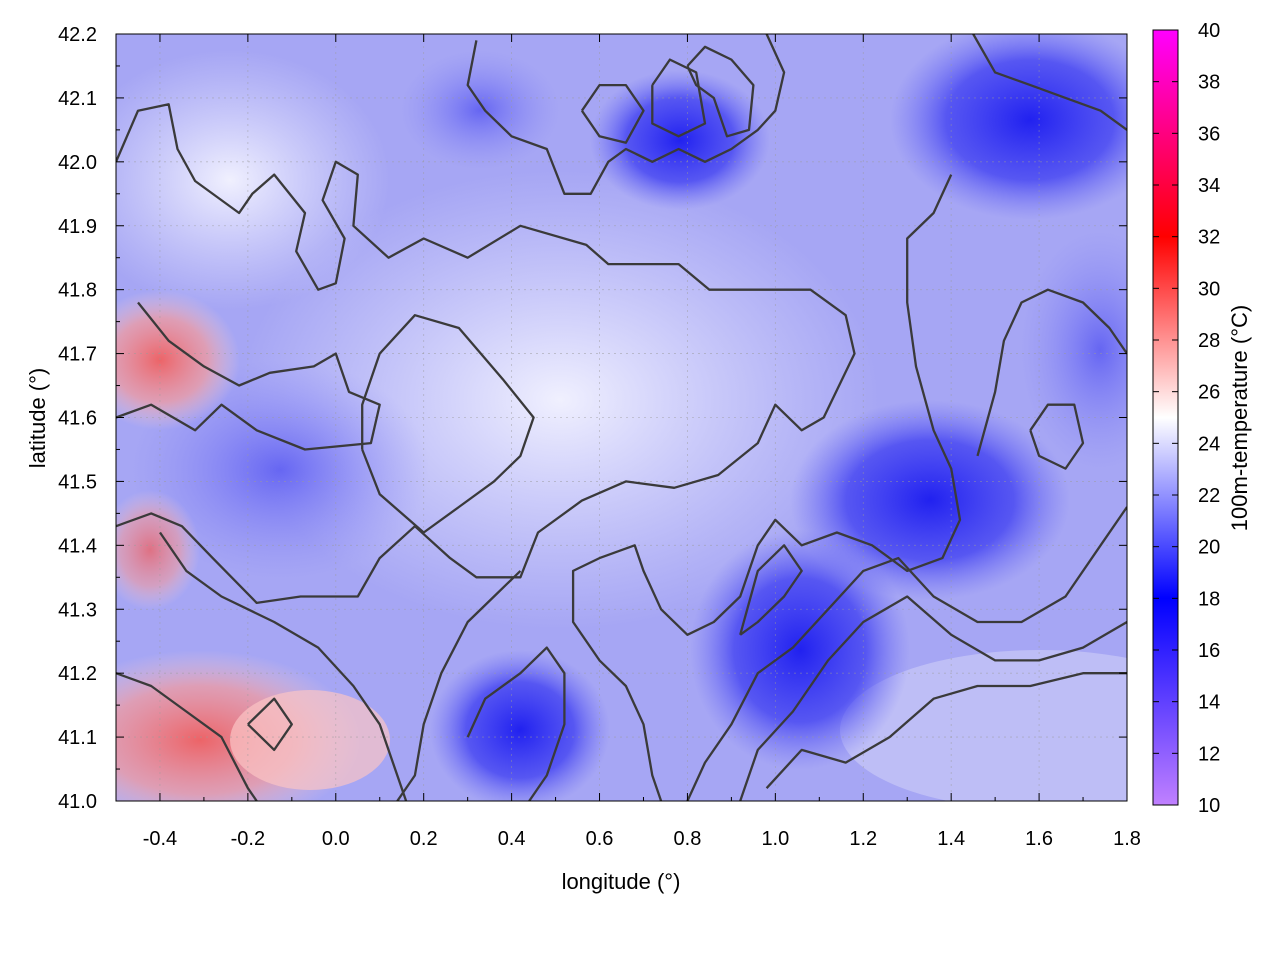 The height and width of the screenshot is (960, 1280). What do you see at coordinates (863, 839) in the screenshot?
I see `x-tick-label: 1.2` at bounding box center [863, 839].